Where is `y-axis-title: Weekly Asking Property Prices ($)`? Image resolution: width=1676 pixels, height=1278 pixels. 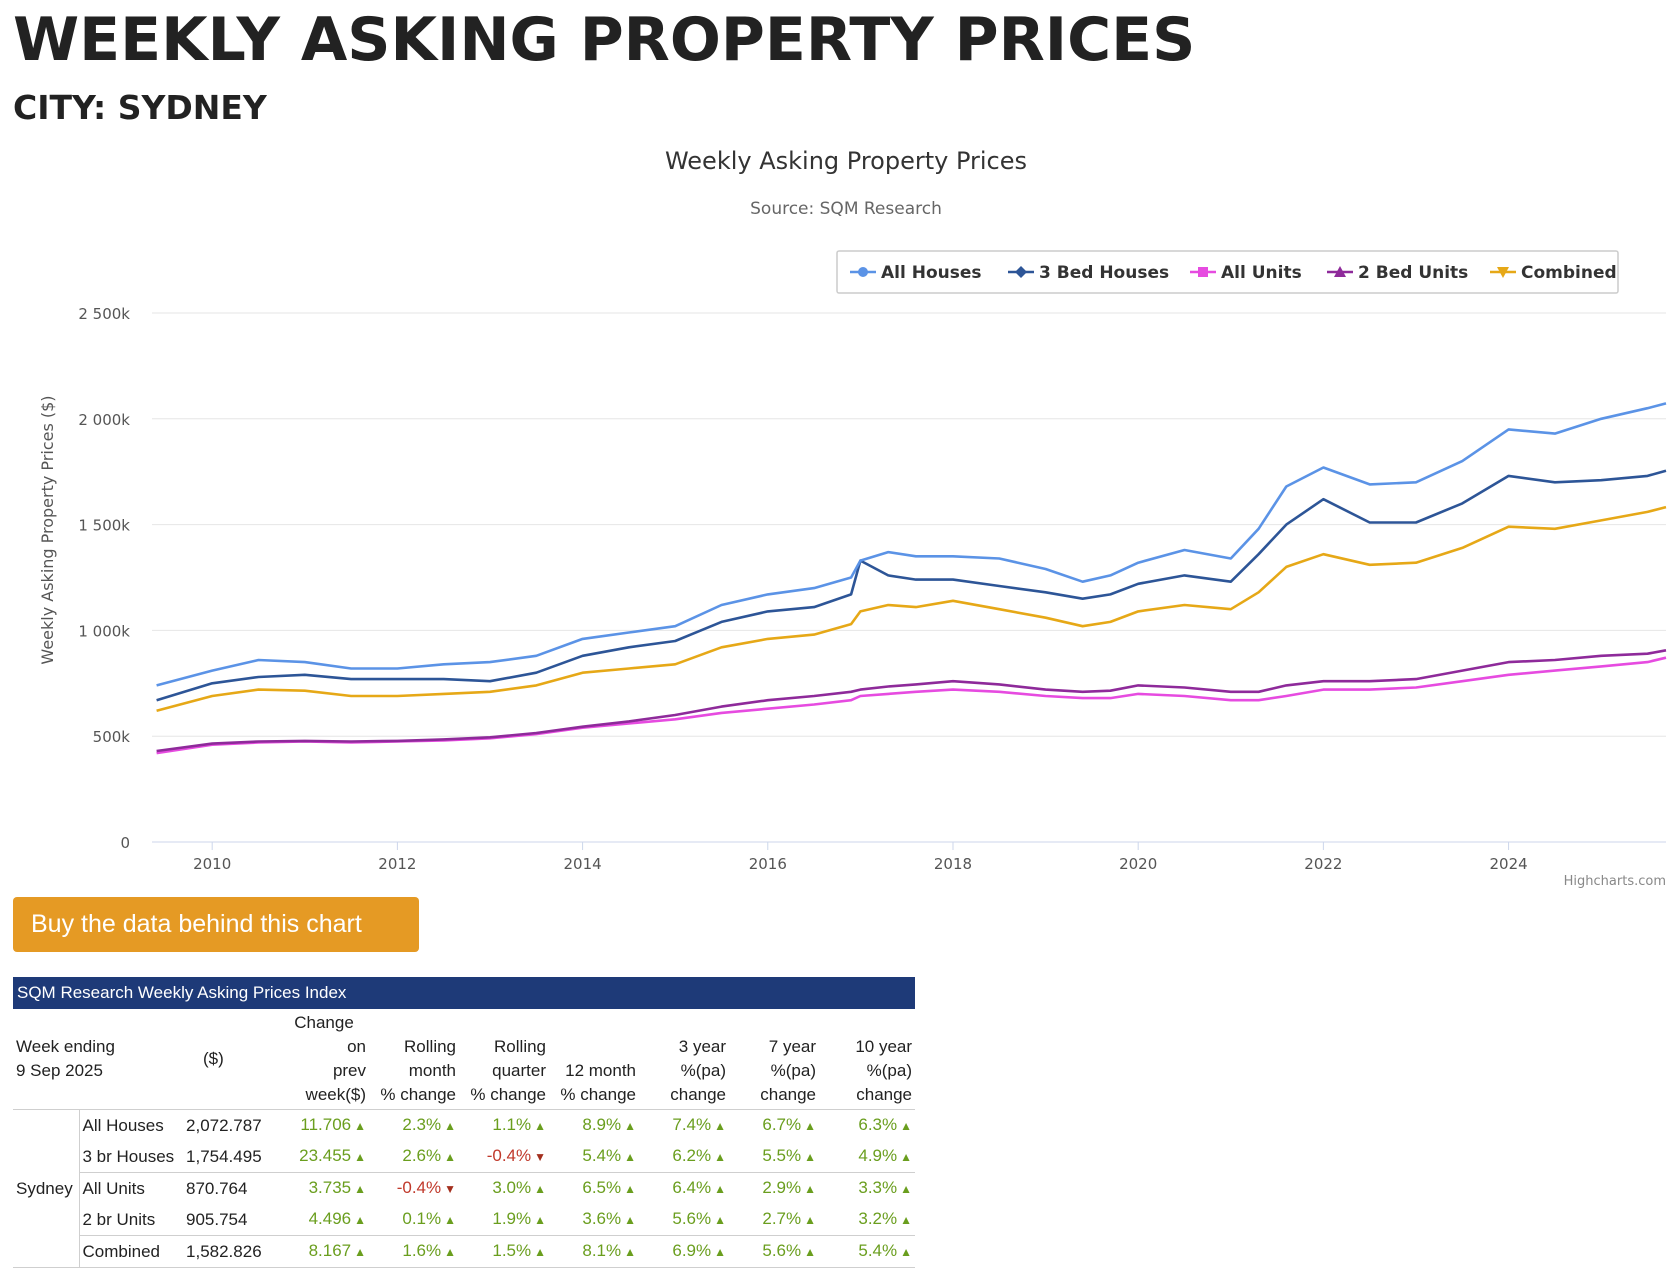 y-axis-title: Weekly Asking Property Prices ($) is located at coordinates (47, 529).